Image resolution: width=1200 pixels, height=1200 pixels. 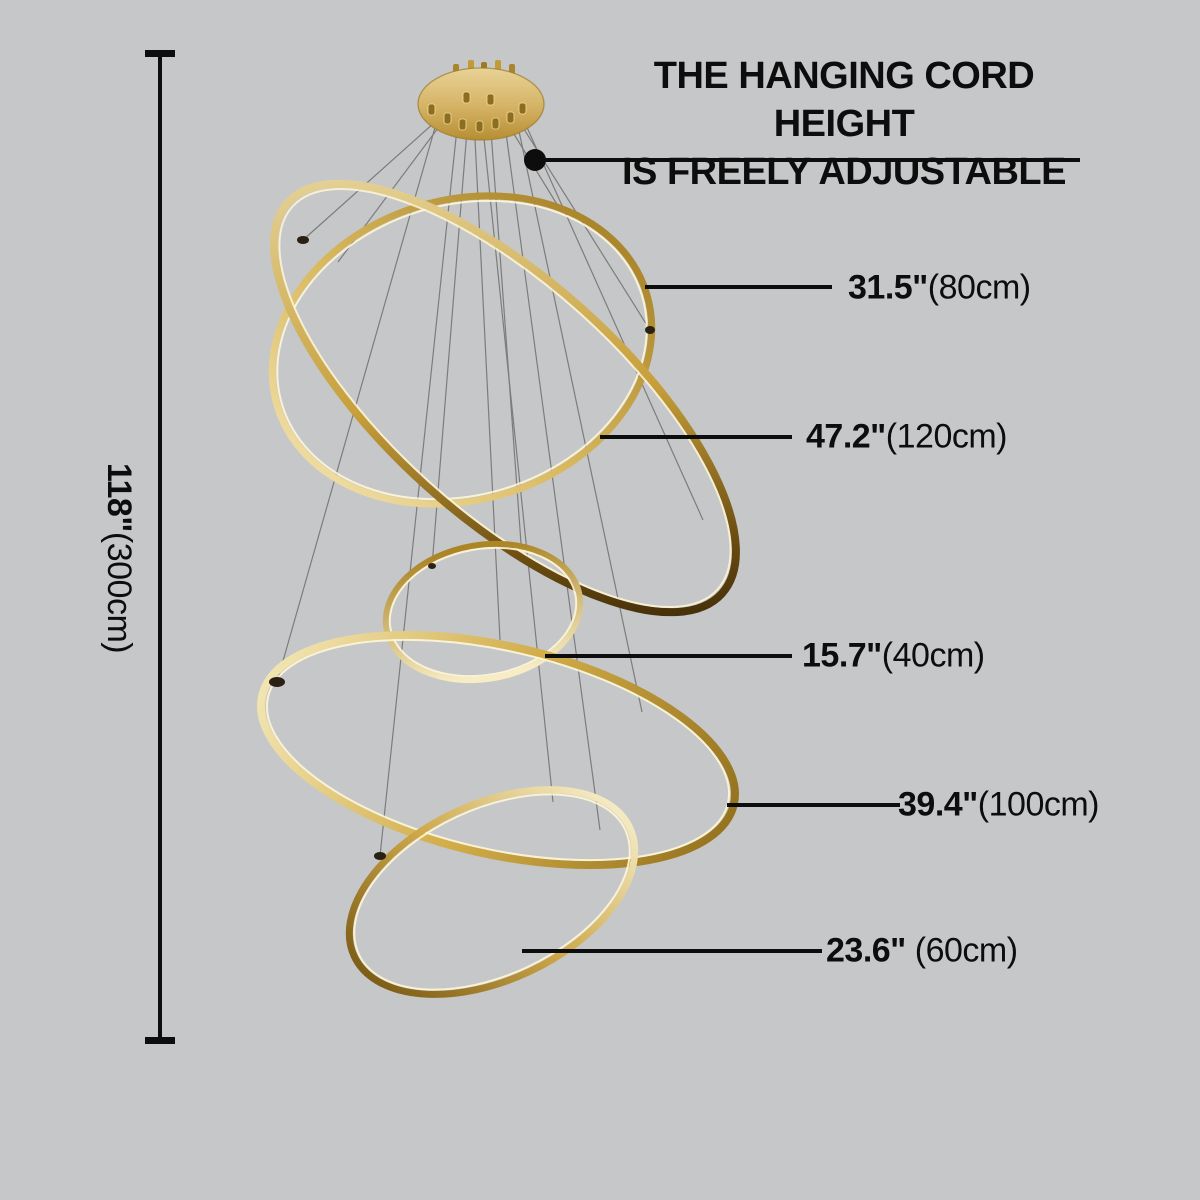 I want to click on height-cm: (300cm), so click(x=119, y=592).